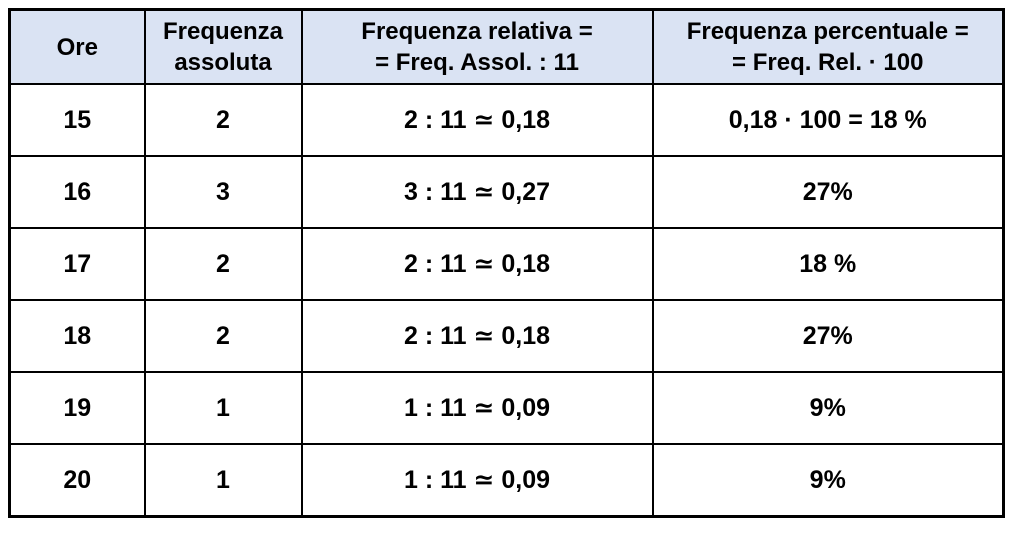 This screenshot has width=1012, height=541. What do you see at coordinates (223, 62) in the screenshot?
I see `header-line: assoluta` at bounding box center [223, 62].